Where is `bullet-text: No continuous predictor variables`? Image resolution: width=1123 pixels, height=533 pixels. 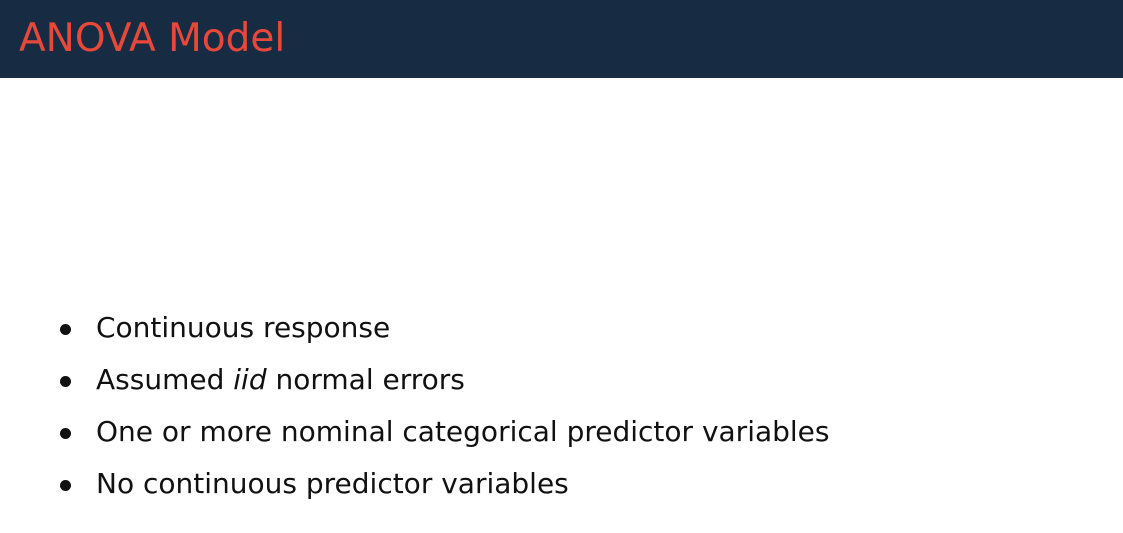
bullet-text: No continuous predictor variables is located at coordinates (332, 483).